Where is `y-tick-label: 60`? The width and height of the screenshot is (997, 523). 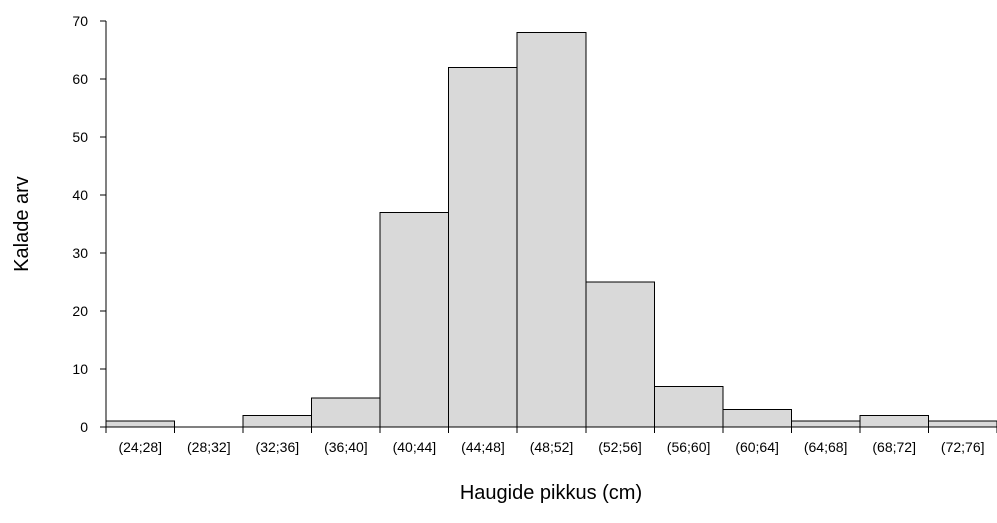 y-tick-label: 60 is located at coordinates (80, 79).